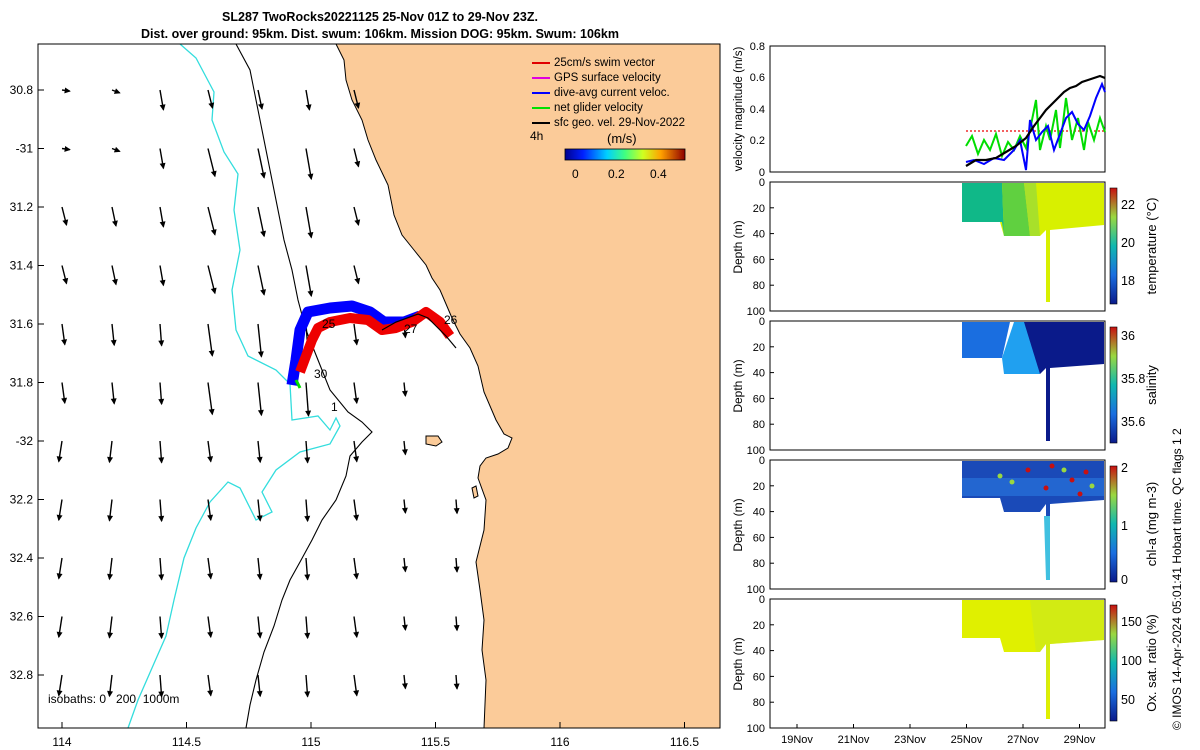 The width and height of the screenshot is (1200, 750). I want to click on dive-avg-current-track, so click(354, 343).